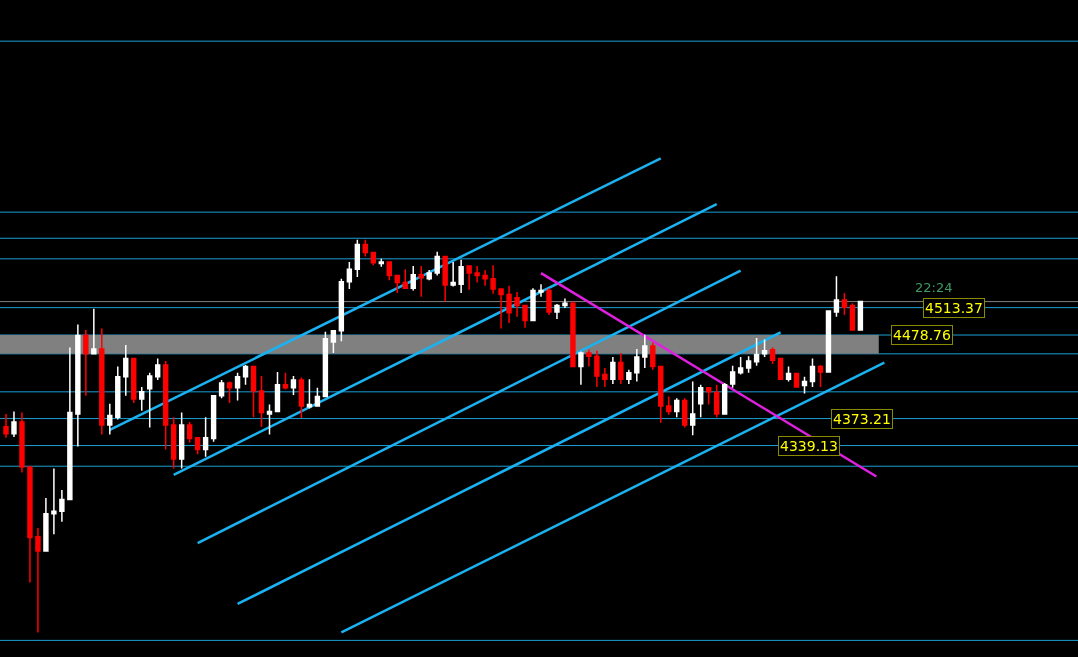  I want to click on ref-line-label: 4339.13, so click(809, 446).